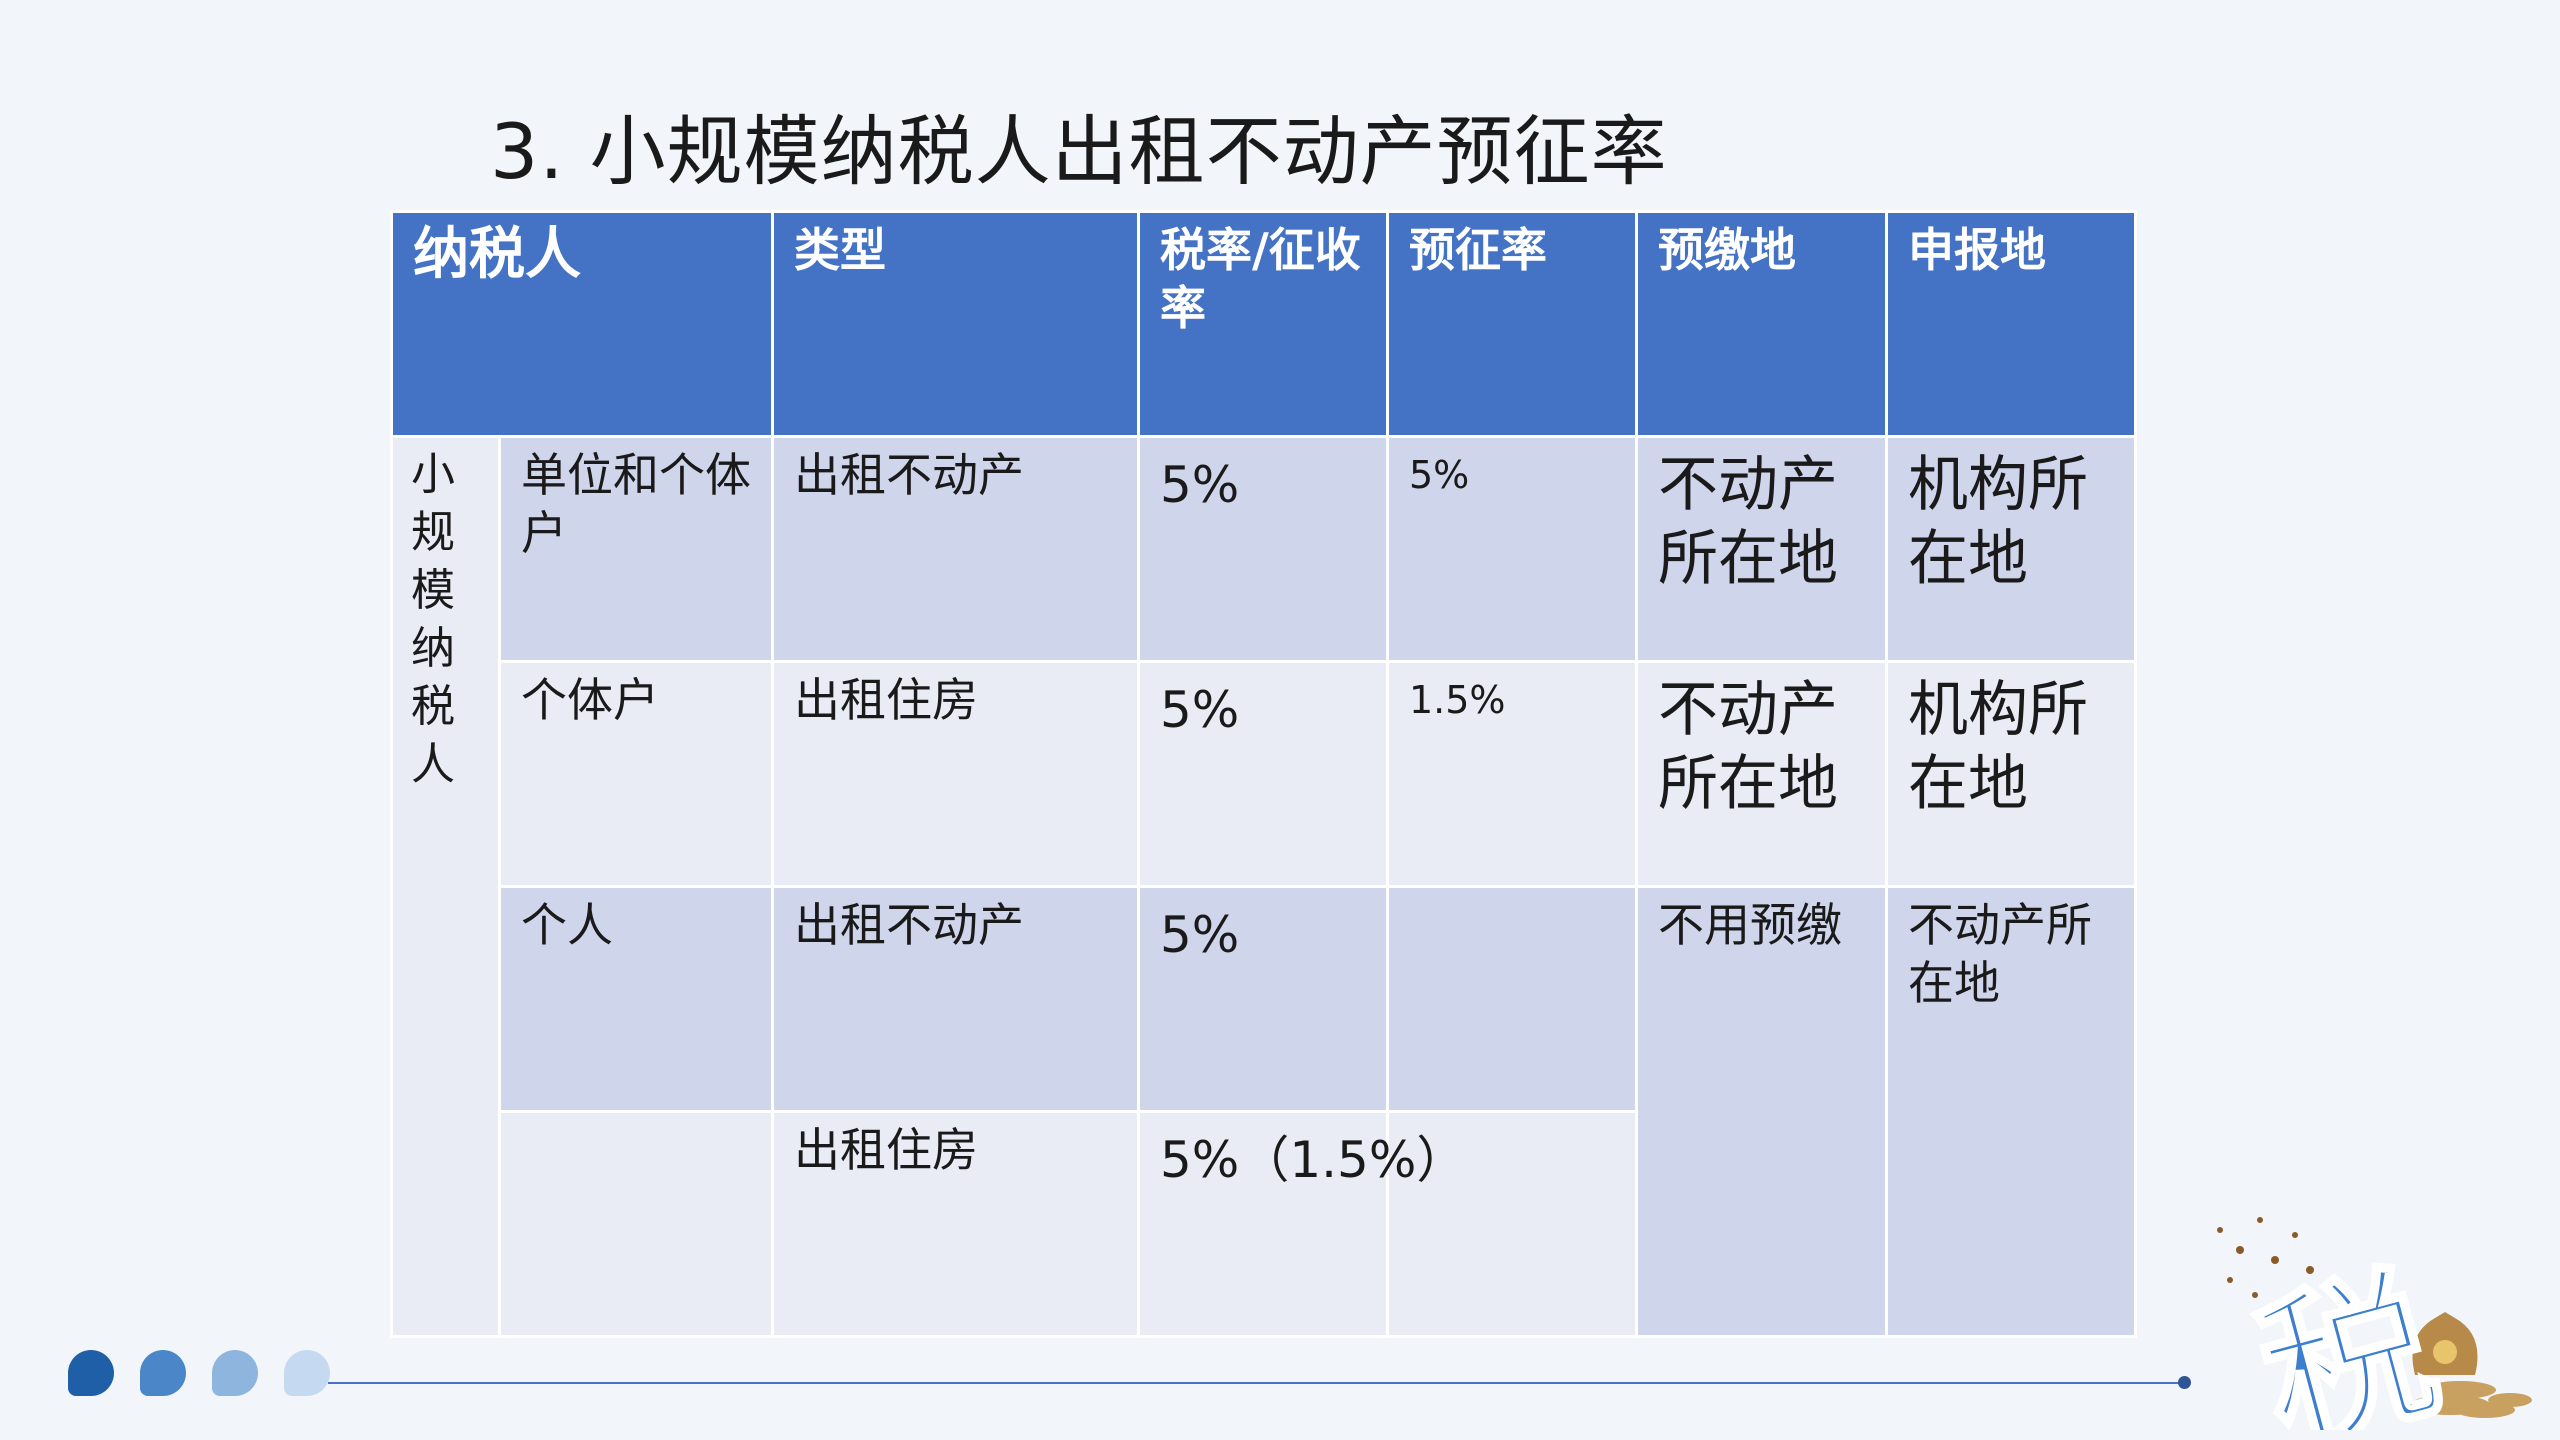 This screenshot has height=1440, width=2560. What do you see at coordinates (1439, 475) in the screenshot?
I see `prepay-rate-text: 5%` at bounding box center [1439, 475].